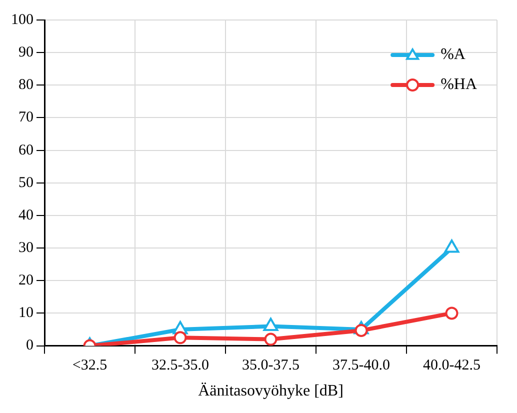  I want to click on y-tick-label: 80, so click(26, 85).